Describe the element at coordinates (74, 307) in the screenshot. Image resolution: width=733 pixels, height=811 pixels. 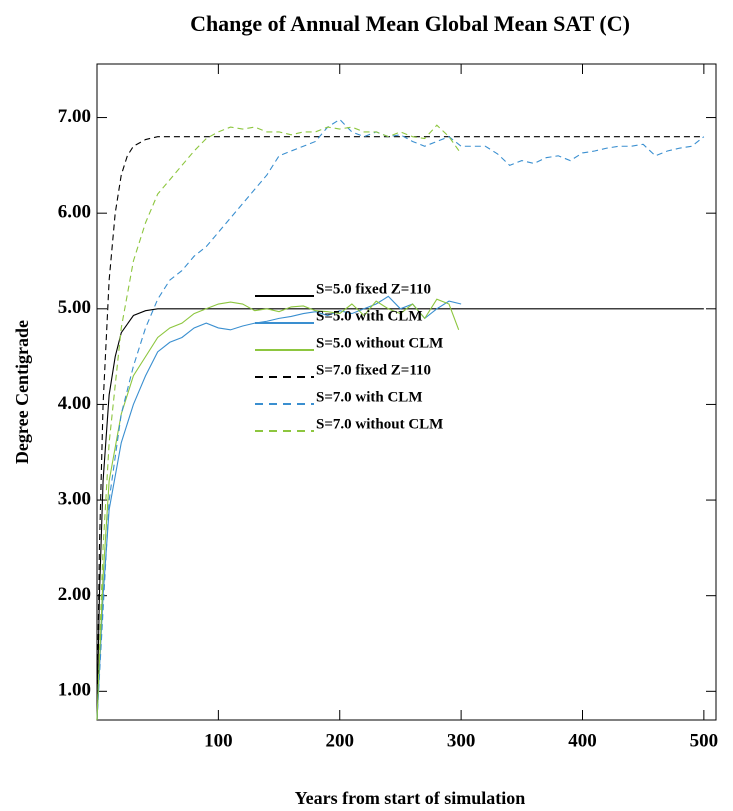
I see `y-tick-label: 5.00` at that location.